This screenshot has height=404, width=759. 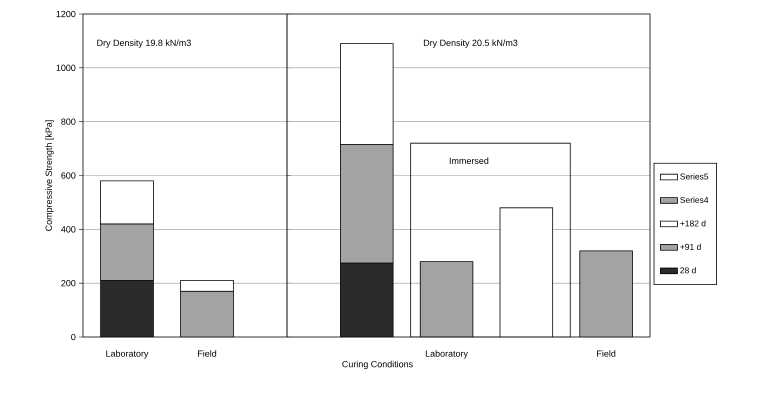 What do you see at coordinates (693, 223) in the screenshot?
I see `legend-label: +182 d` at bounding box center [693, 223].